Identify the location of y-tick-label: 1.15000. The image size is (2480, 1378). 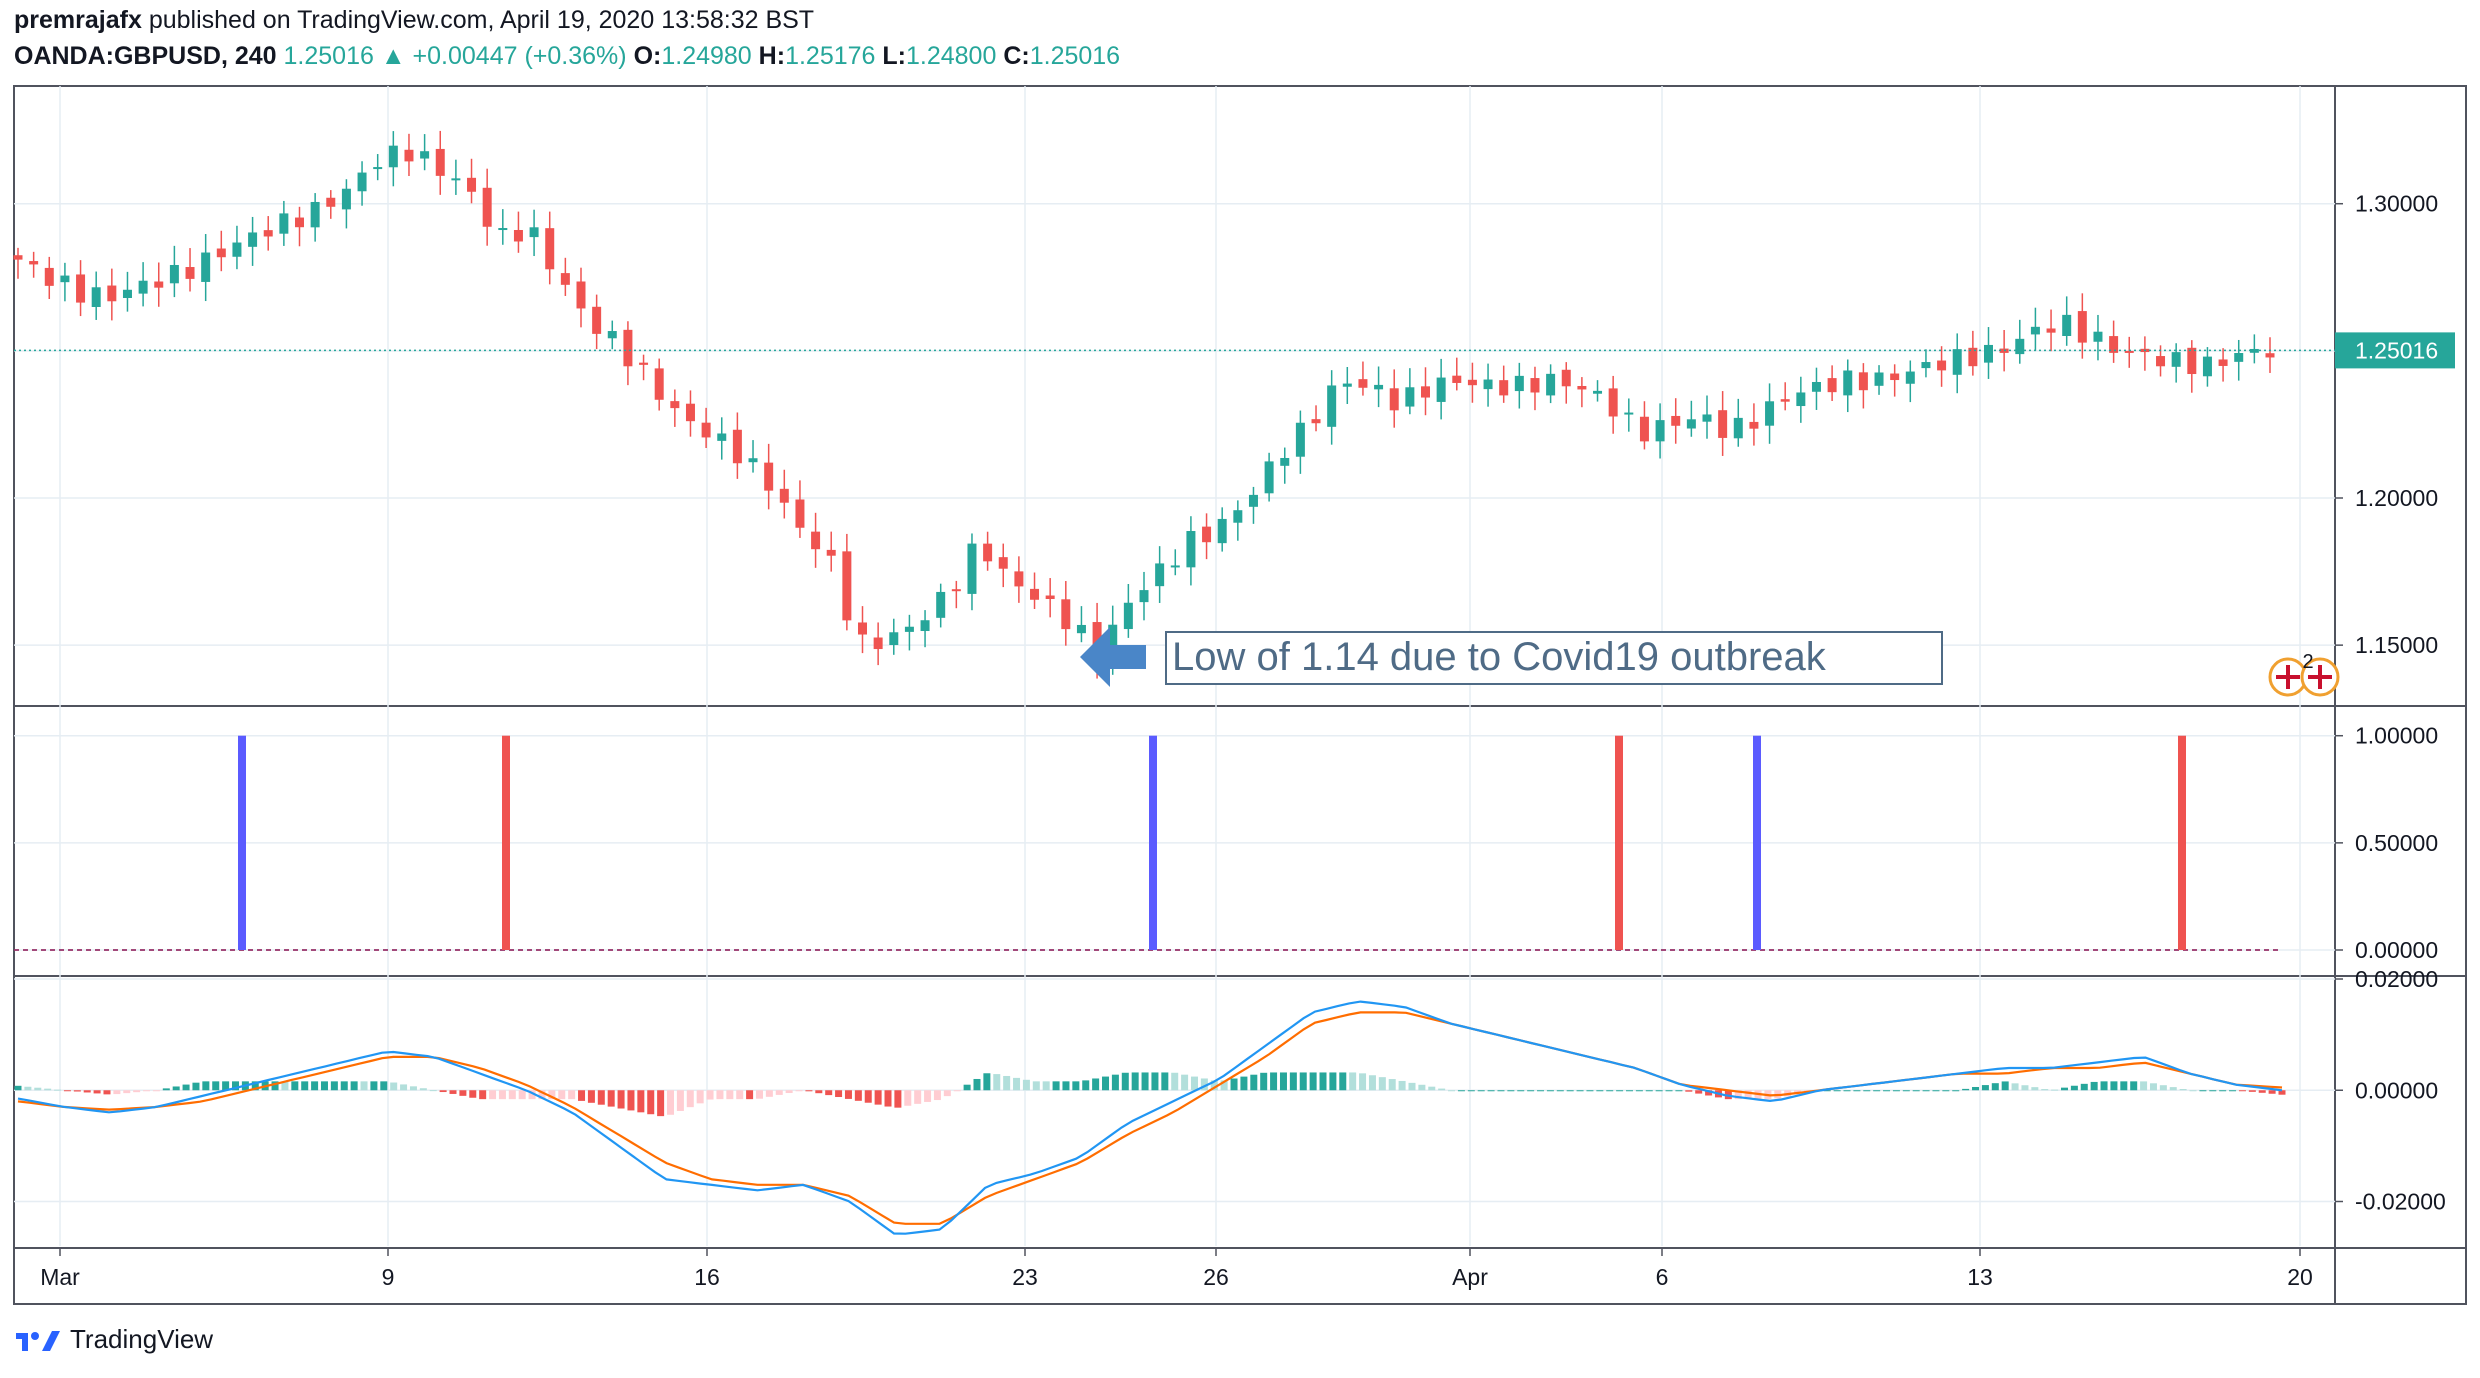
(2396, 645).